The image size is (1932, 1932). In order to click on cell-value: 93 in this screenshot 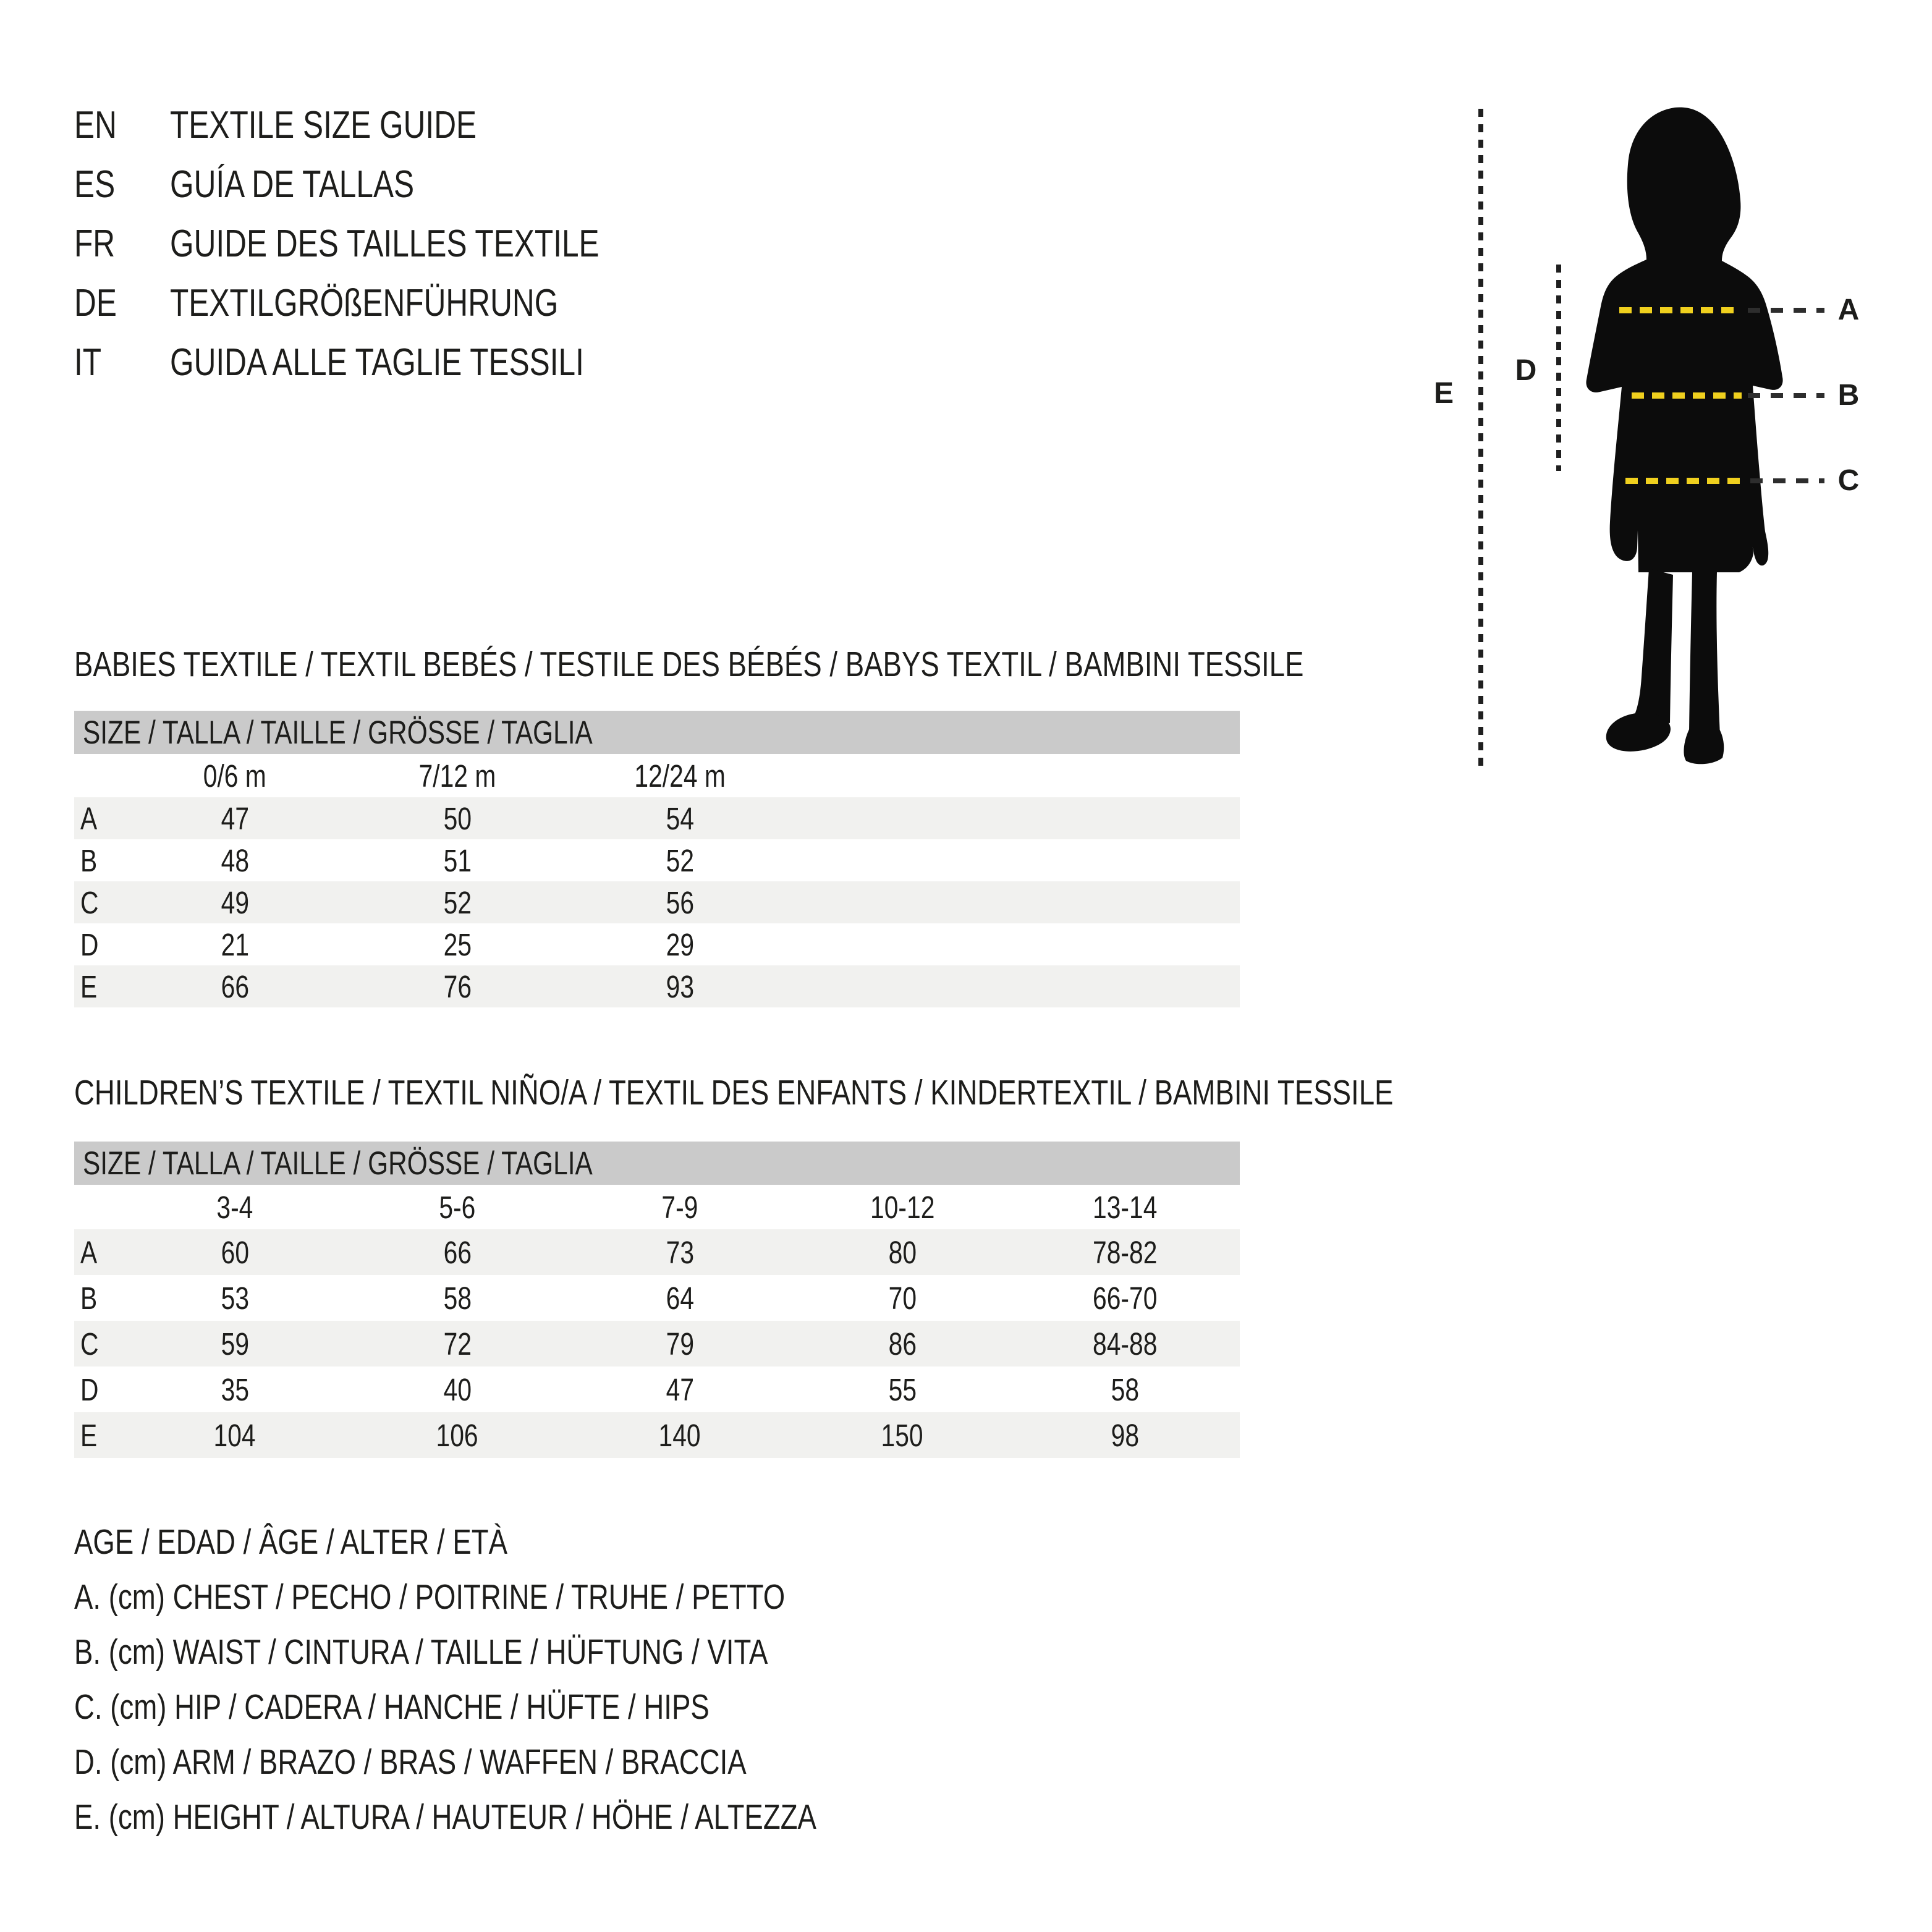, I will do `click(680, 986)`.